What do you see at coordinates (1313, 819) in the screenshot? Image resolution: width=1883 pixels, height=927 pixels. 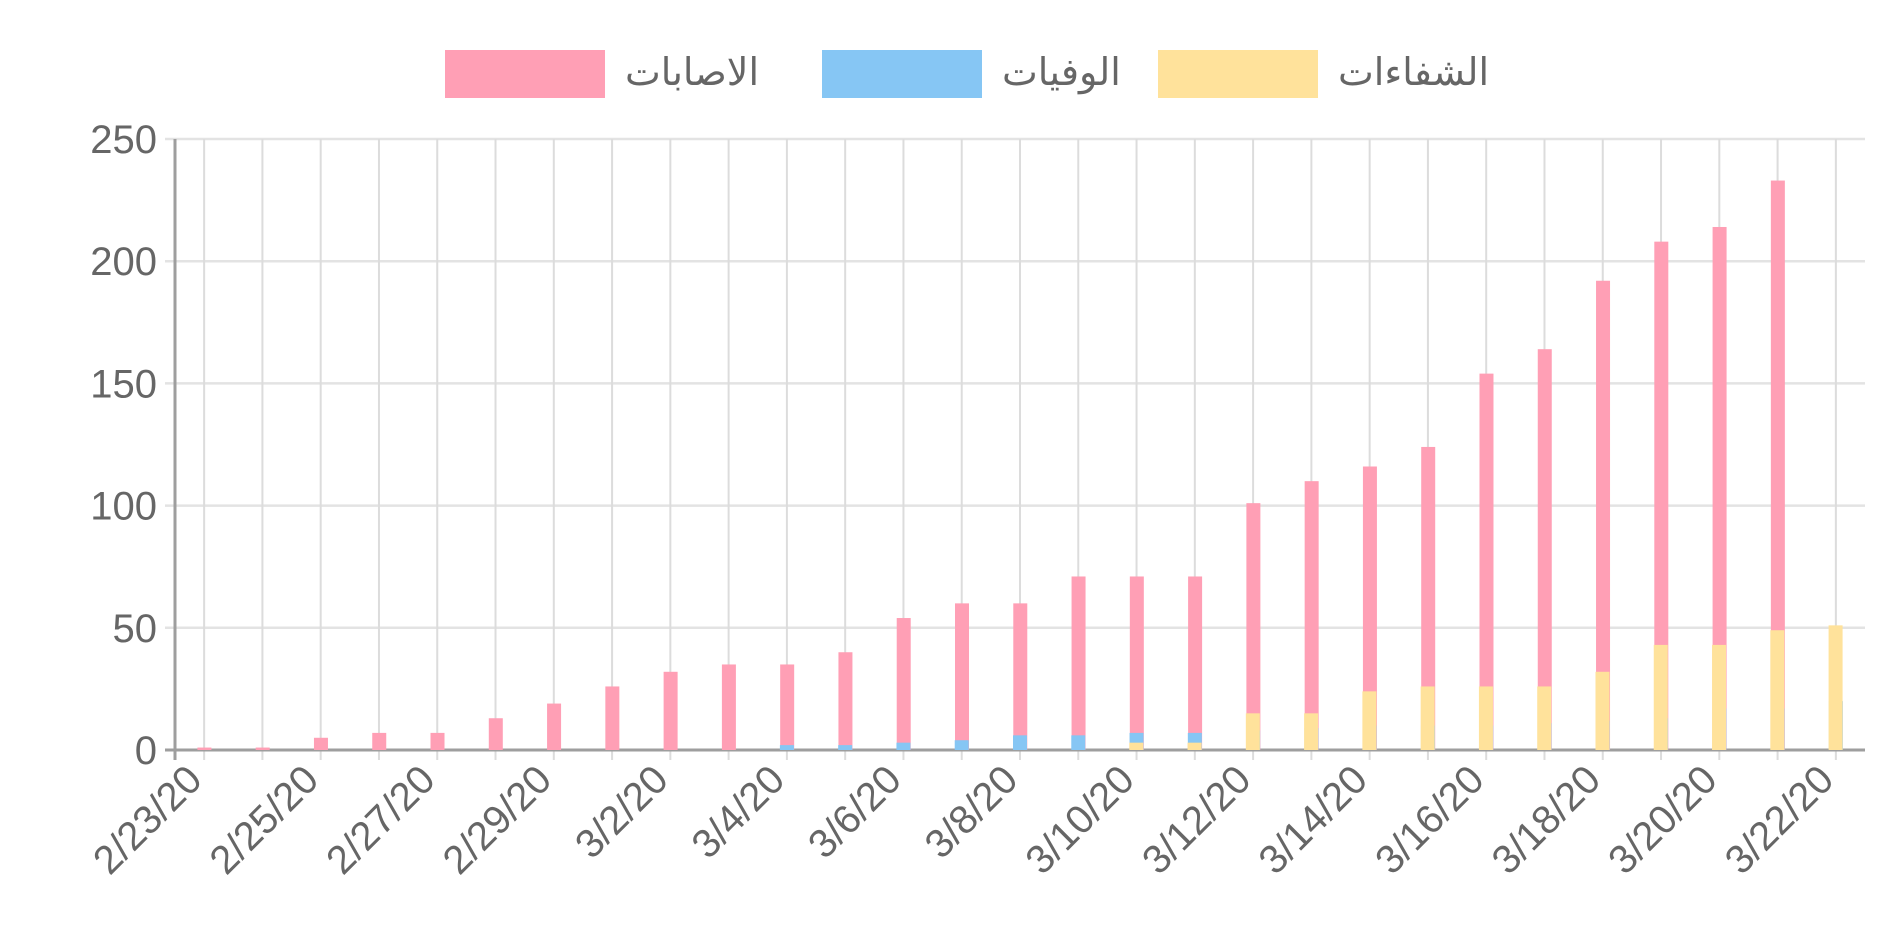 I see `x-tick-label: 3/14/20` at bounding box center [1313, 819].